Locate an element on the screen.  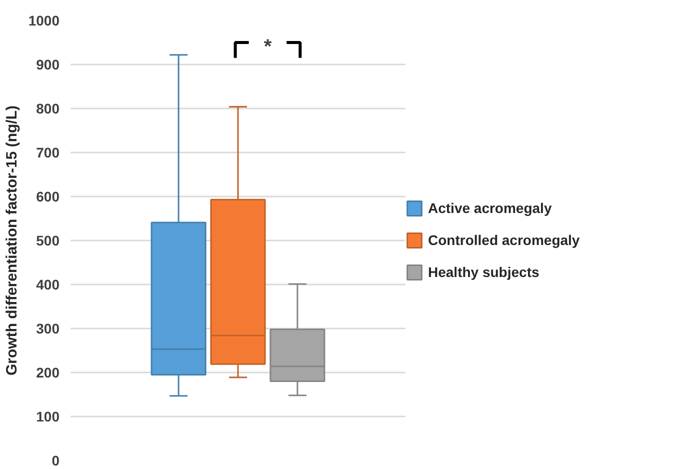
y-tick-label: 900 is located at coordinates (48, 64).